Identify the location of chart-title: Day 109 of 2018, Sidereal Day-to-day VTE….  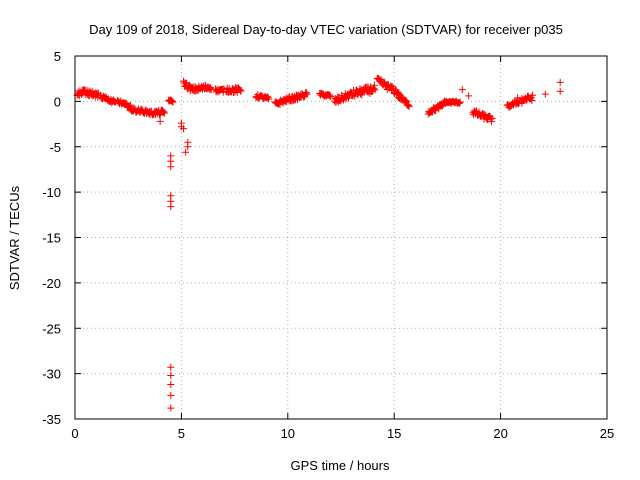
(326, 29).